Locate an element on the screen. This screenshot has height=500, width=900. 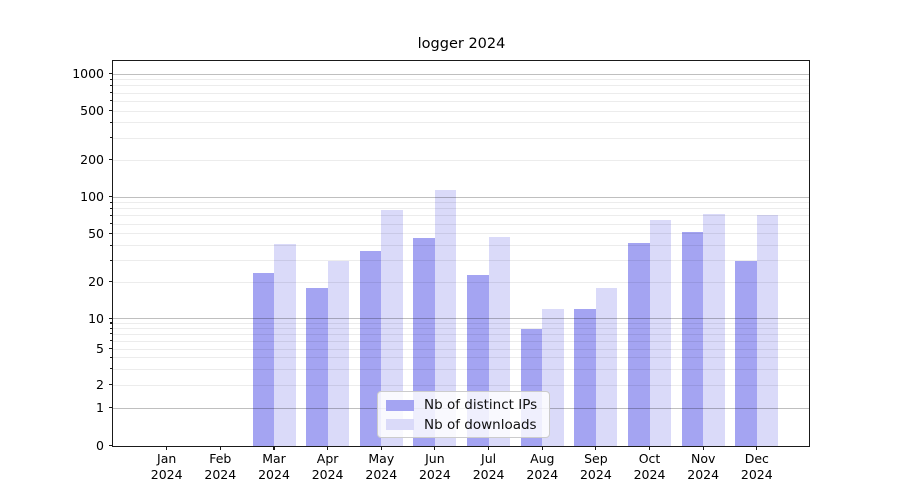
x-tick-label: Feb 2024 is located at coordinates (220, 466).